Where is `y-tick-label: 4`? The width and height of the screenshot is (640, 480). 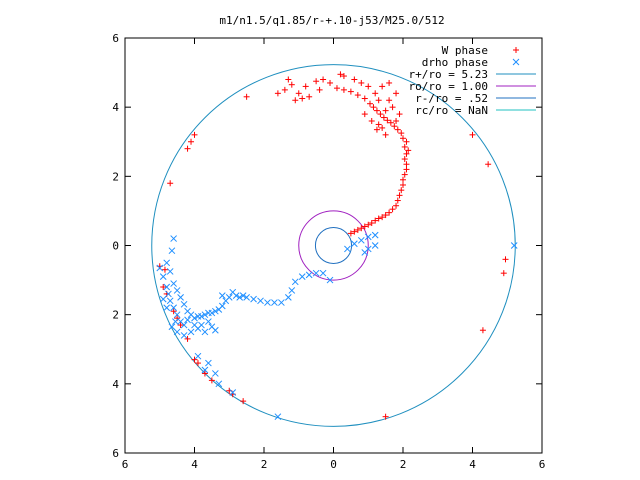
y-tick-label: 4 is located at coordinates (115, 384).